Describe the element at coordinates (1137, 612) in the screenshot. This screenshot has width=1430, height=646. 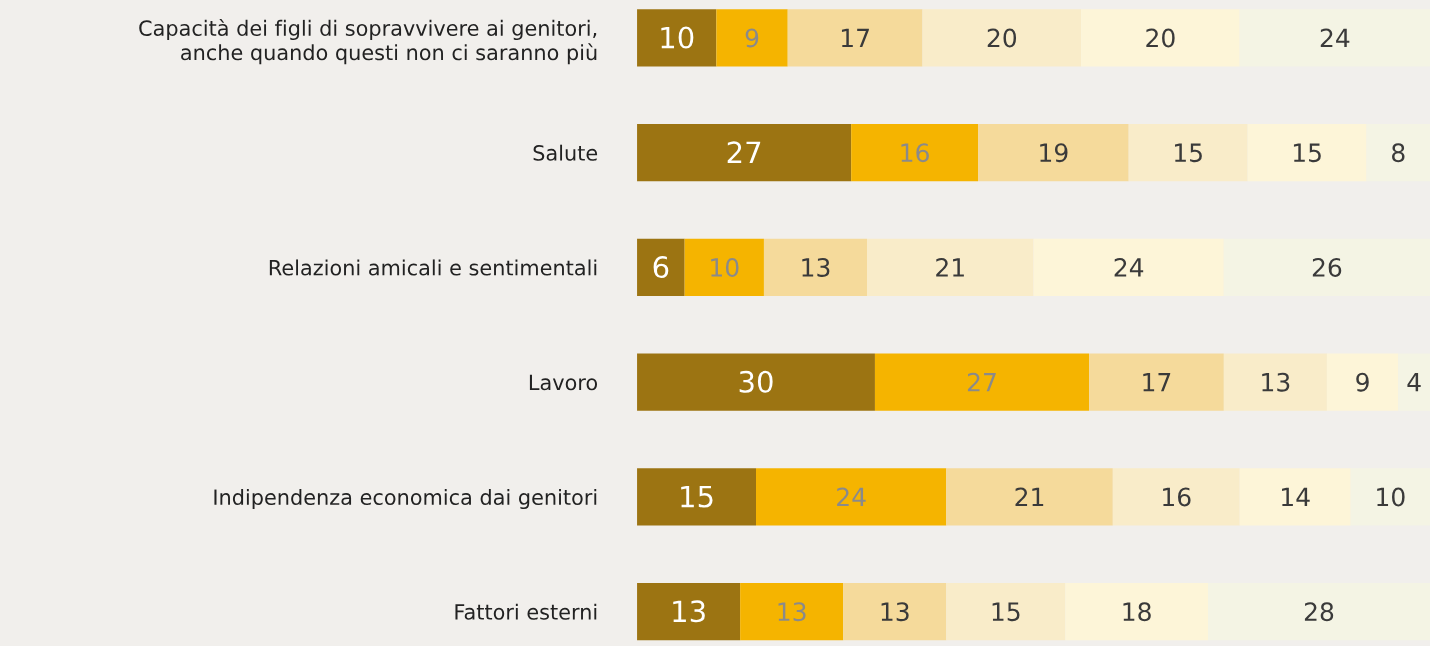
I see `data-label: 18` at that location.